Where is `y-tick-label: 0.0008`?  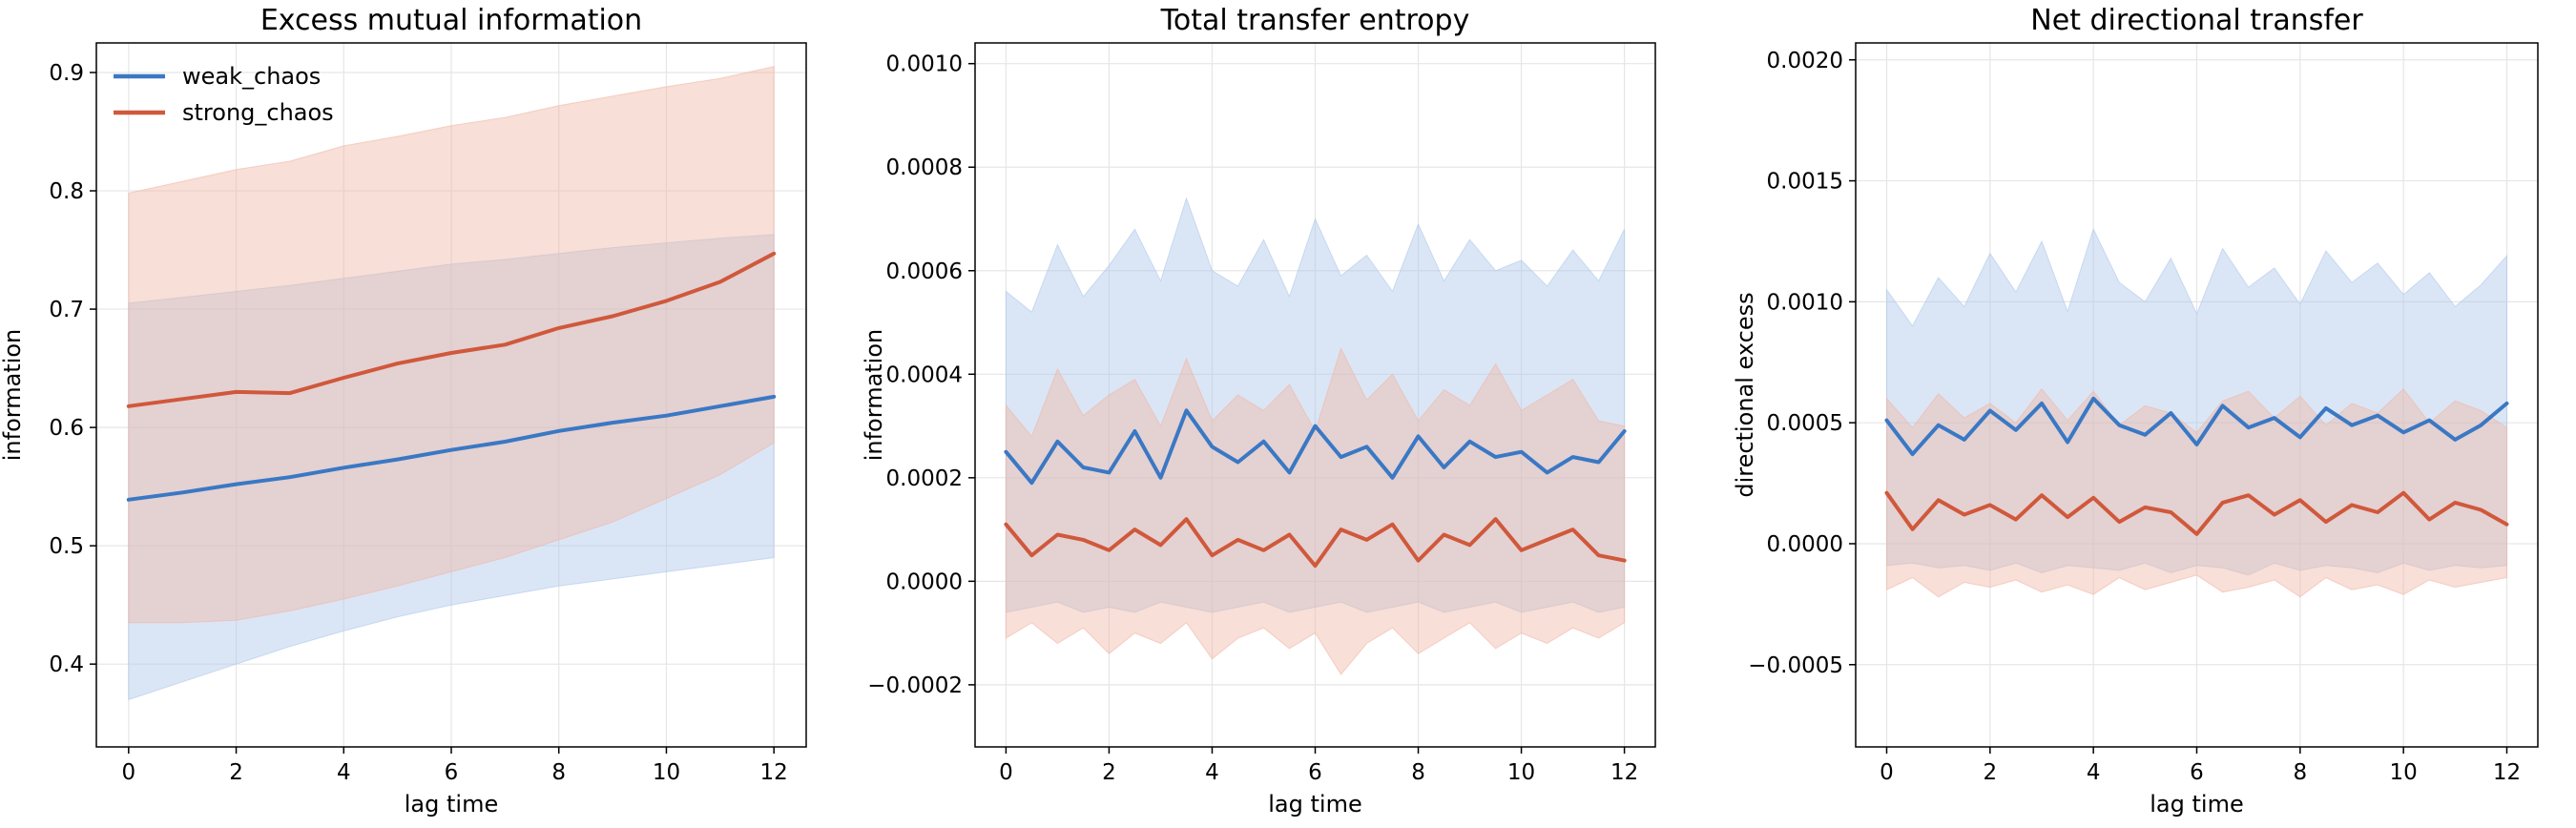
y-tick-label: 0.0008 is located at coordinates (924, 167).